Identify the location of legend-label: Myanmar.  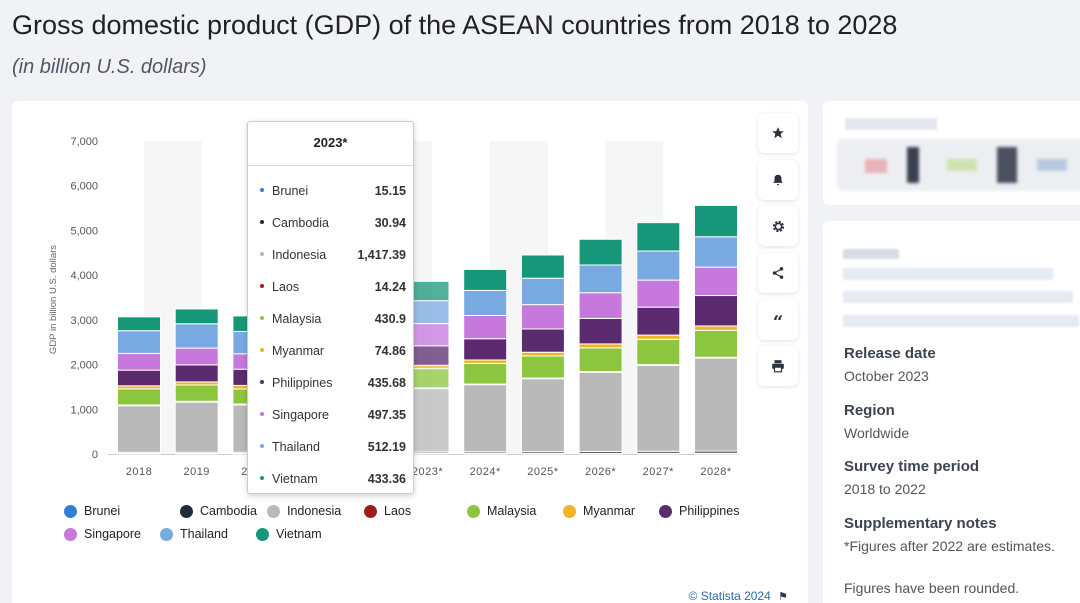
(609, 511).